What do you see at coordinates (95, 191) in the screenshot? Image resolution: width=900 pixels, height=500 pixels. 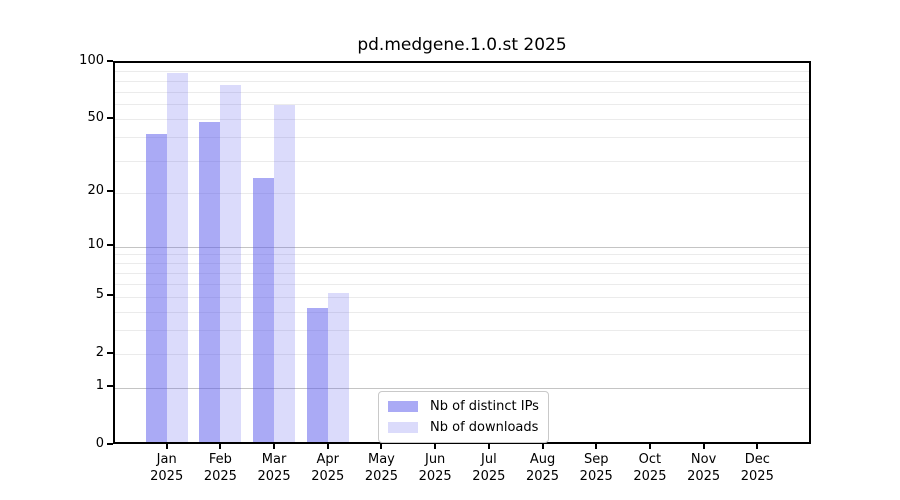 I see `y-tick-label: 20` at bounding box center [95, 191].